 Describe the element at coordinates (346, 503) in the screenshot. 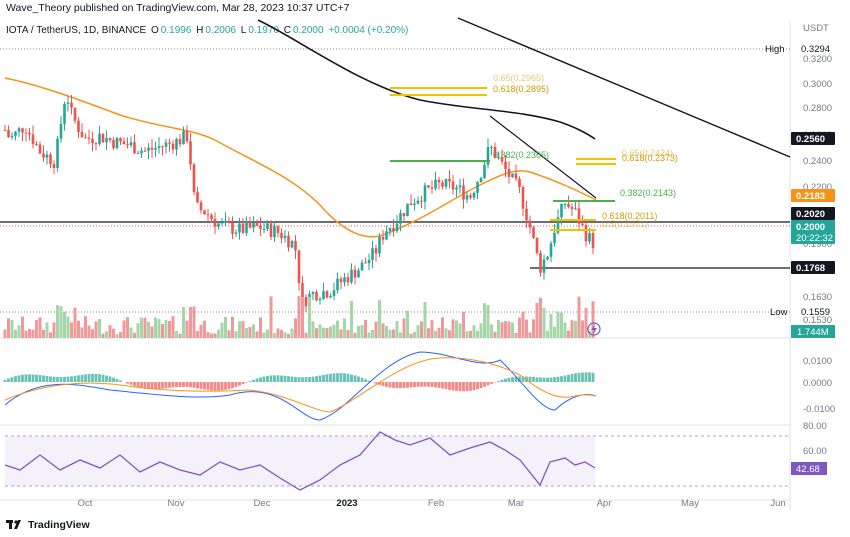

I see `x-axis-label-2023: 2023` at that location.